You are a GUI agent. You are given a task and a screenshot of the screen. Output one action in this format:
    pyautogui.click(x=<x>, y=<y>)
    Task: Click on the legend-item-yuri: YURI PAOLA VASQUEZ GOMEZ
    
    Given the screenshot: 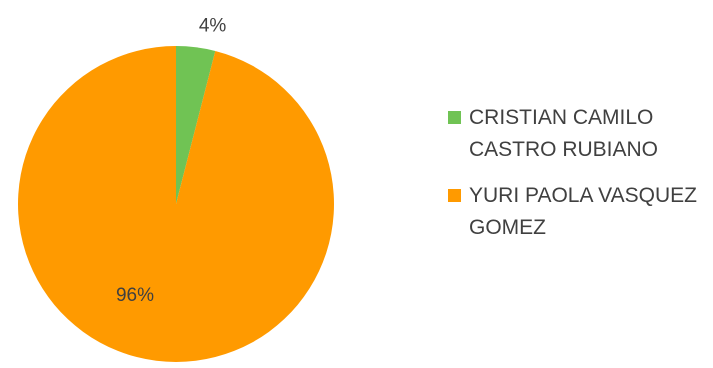 What is the action you would take?
    pyautogui.click(x=579, y=212)
    